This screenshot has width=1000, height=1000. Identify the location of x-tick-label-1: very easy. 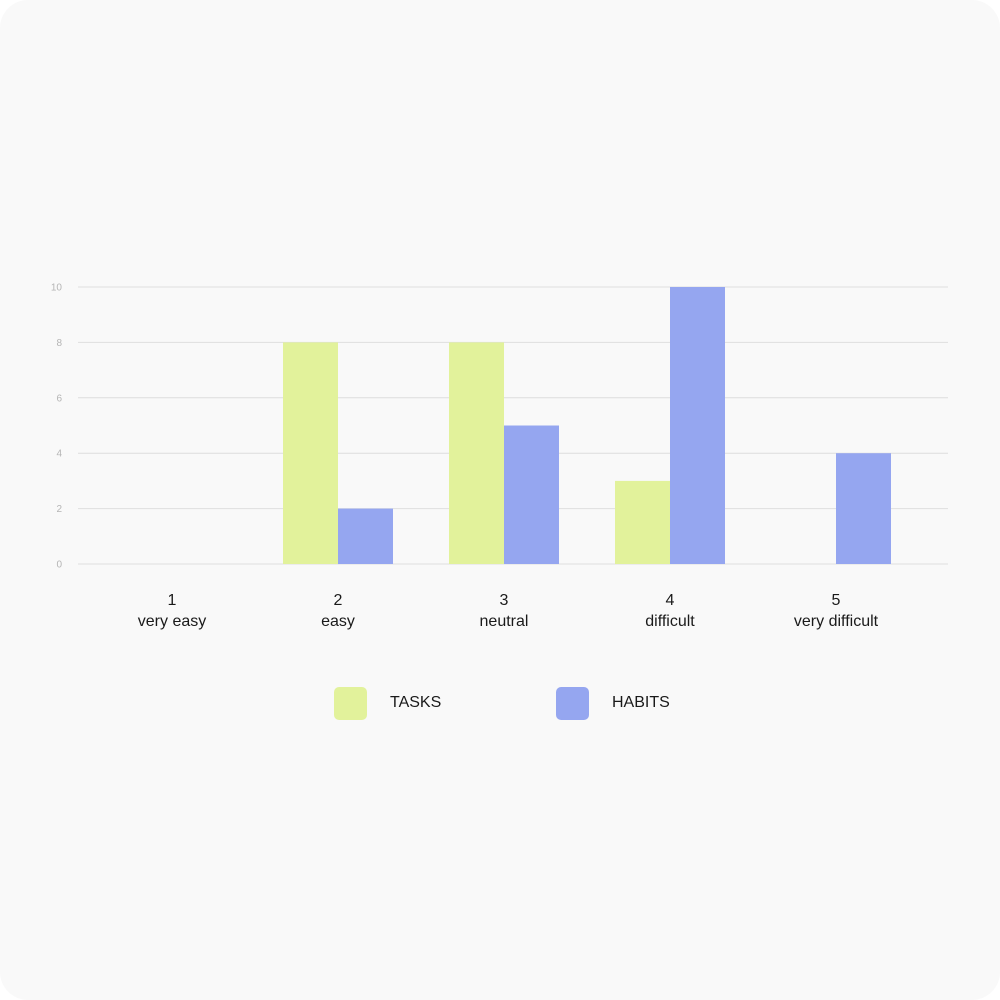
(172, 621).